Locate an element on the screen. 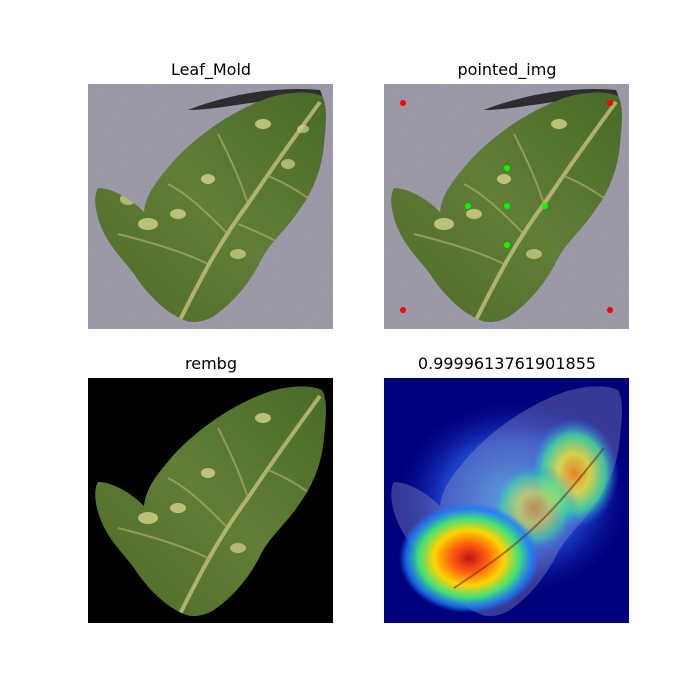  red-point-top-left is located at coordinates (403, 103).